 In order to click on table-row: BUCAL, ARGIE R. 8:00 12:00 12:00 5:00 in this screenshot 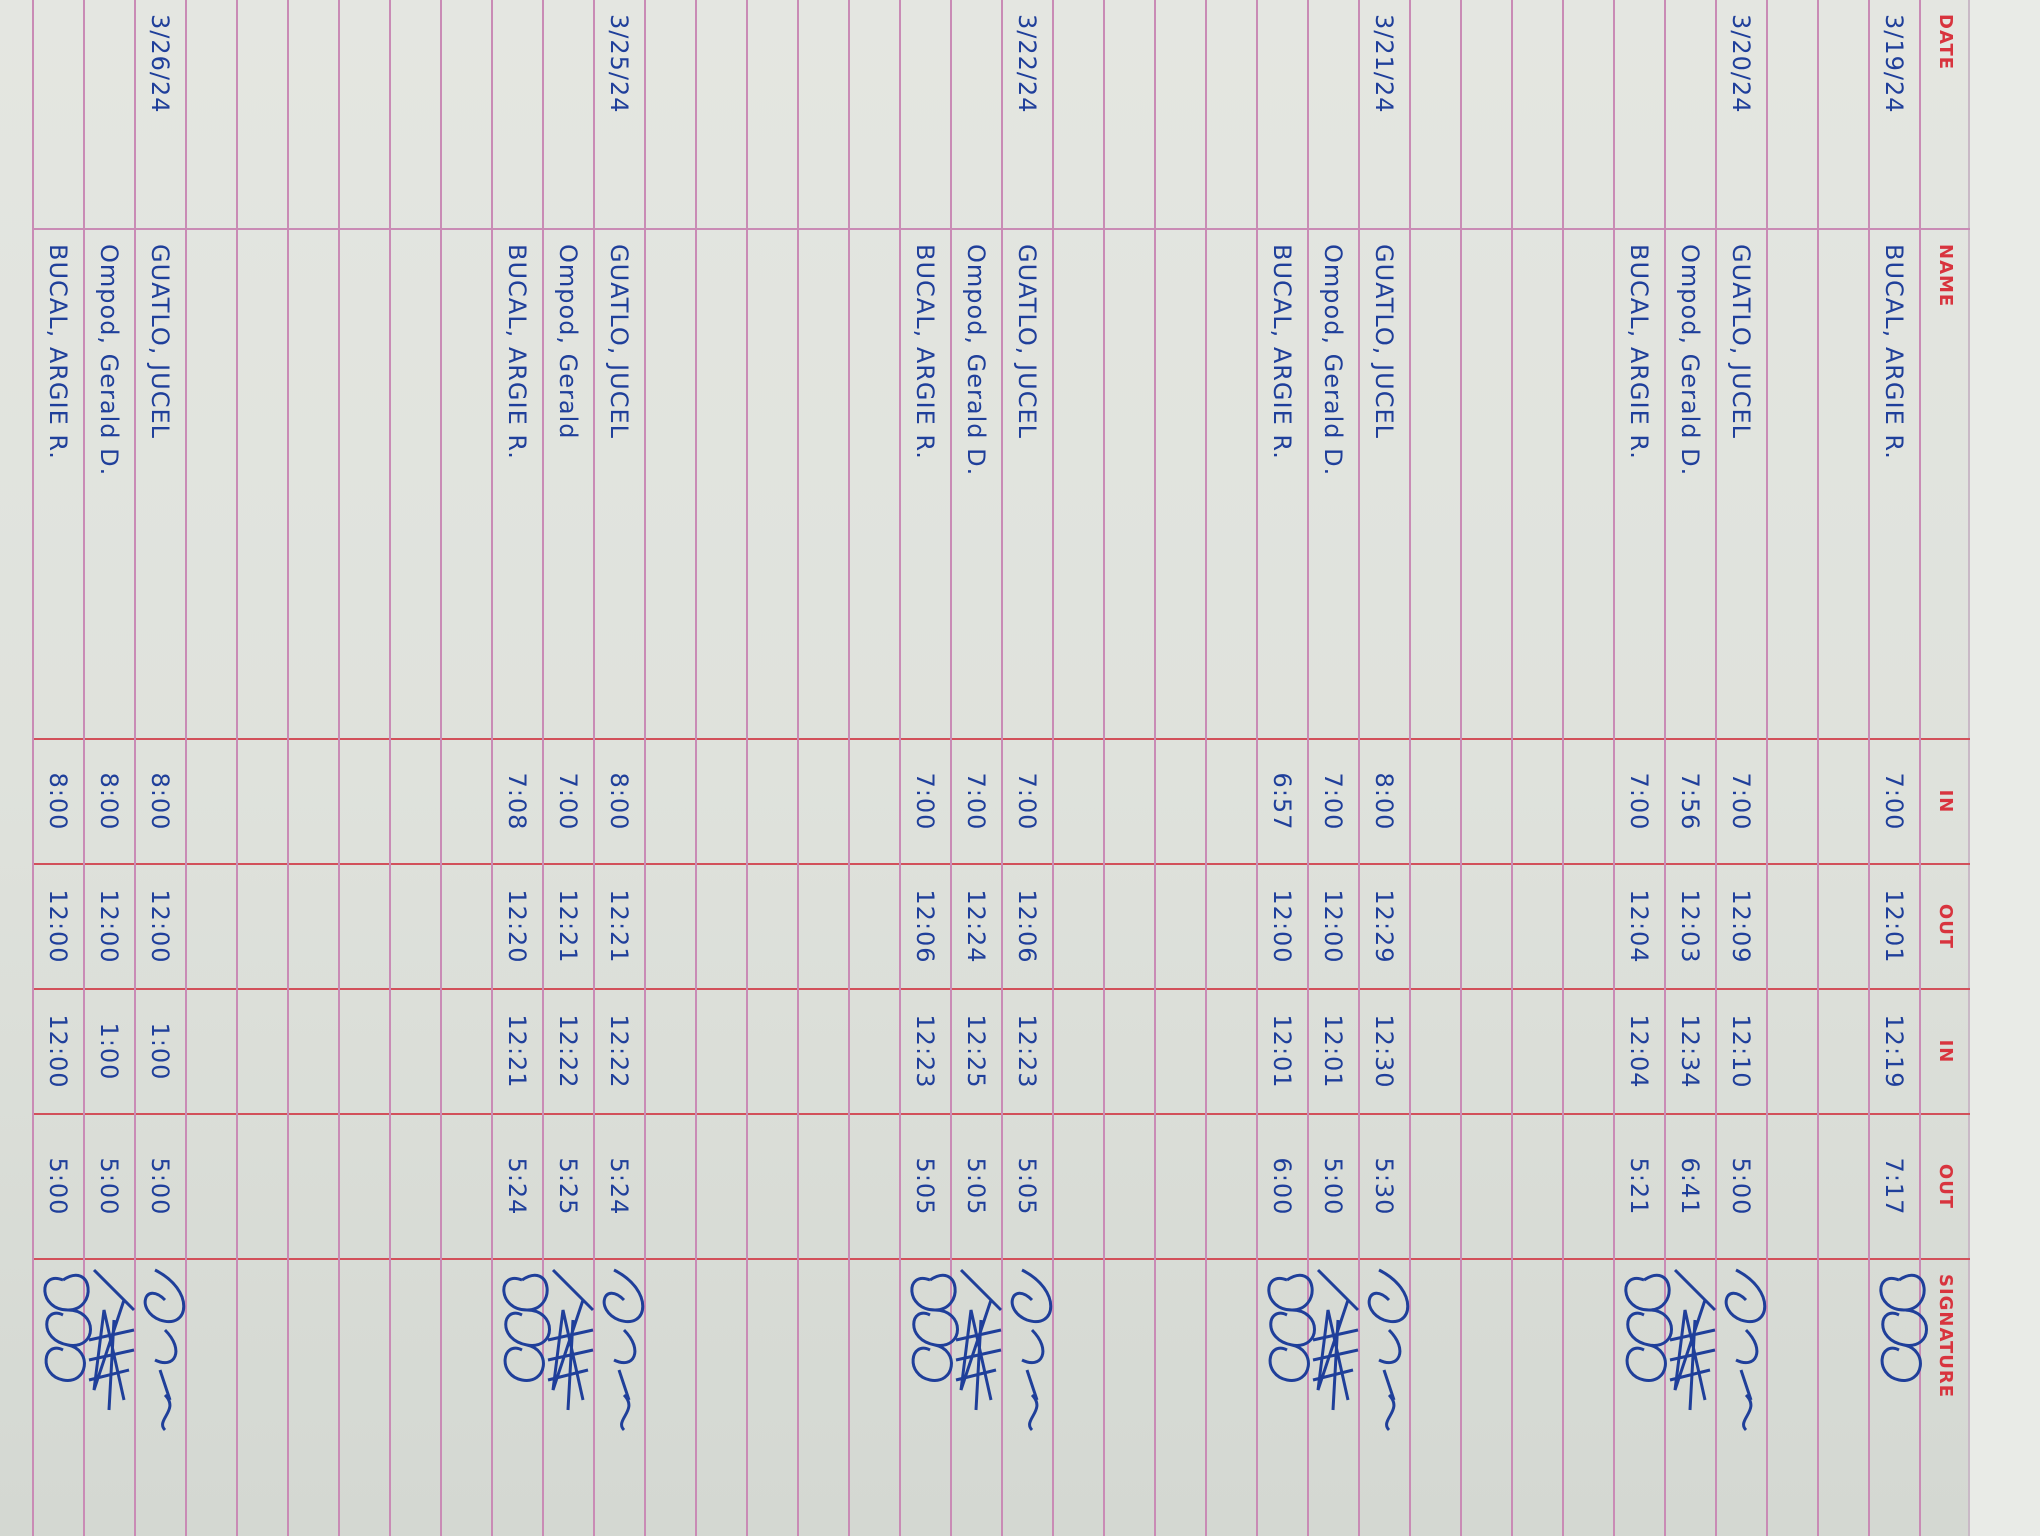, I will do `click(62, 768)`.